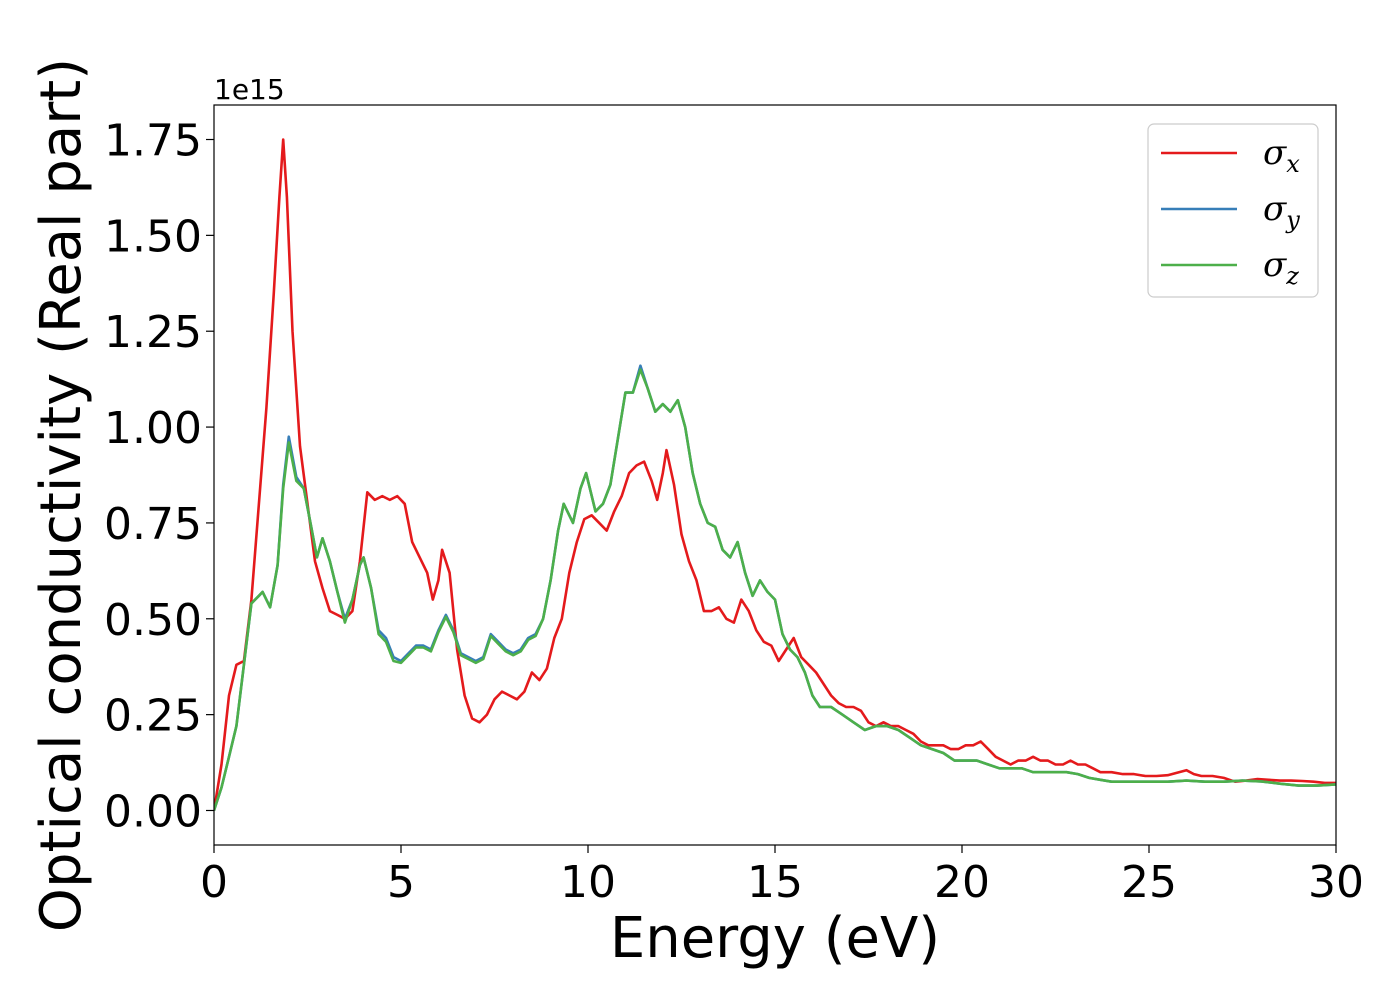 The image size is (1400, 1000). I want to click on y-tick-label: 0.50, so click(153, 620).